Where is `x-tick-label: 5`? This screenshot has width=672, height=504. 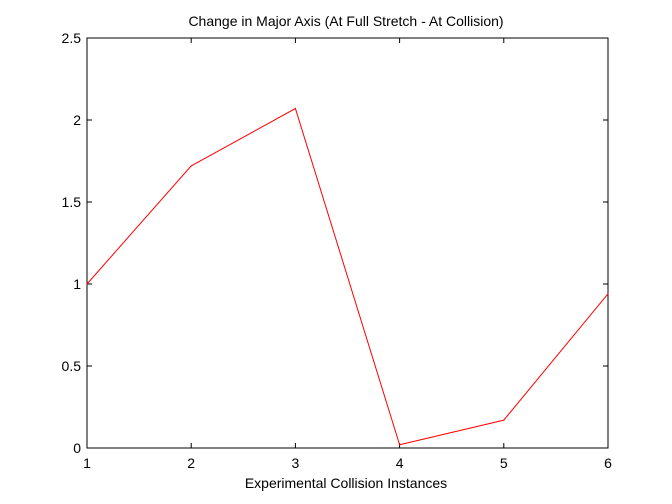
x-tick-label: 5 is located at coordinates (504, 463).